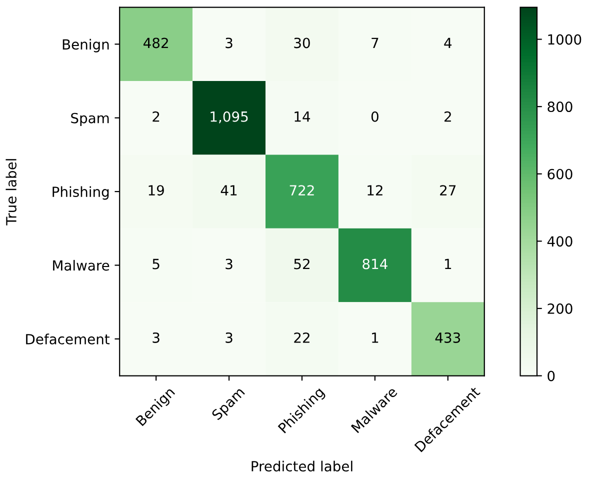 This screenshot has width=598, height=488. I want to click on data-label: 5, so click(156, 264).